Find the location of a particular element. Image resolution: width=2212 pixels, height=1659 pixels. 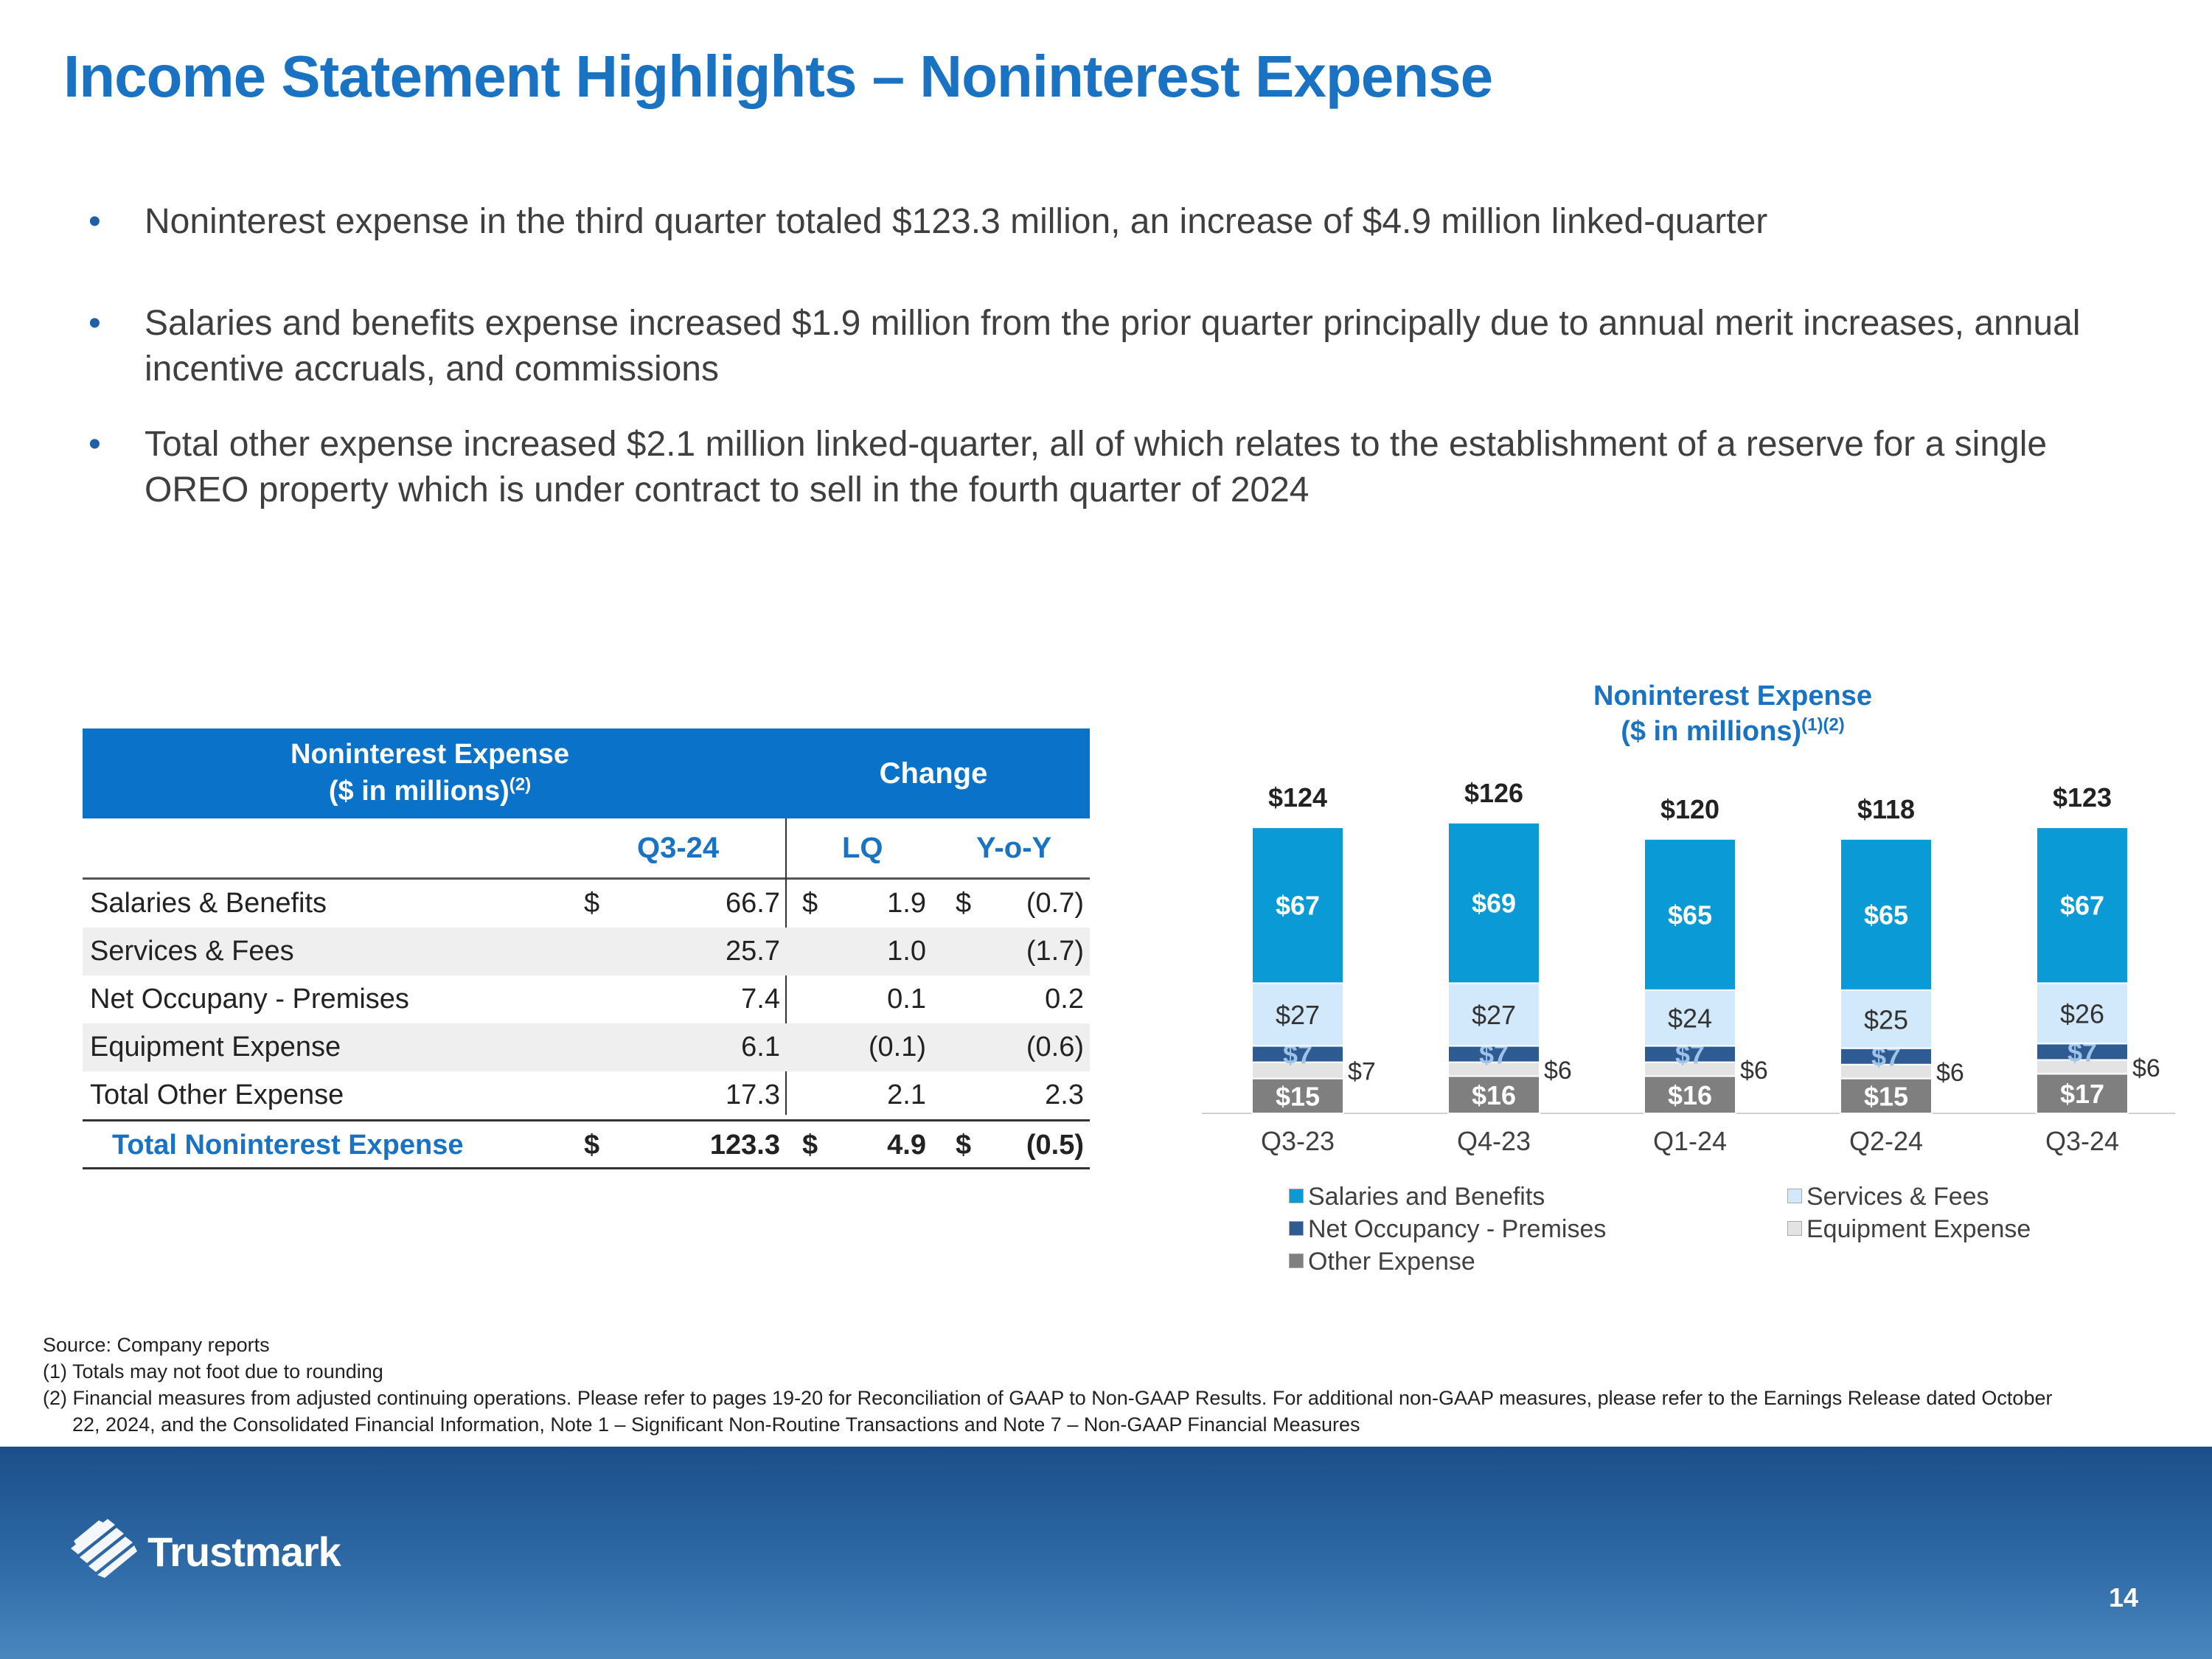

legend-label: Equipment Expense is located at coordinates (1918, 1229).